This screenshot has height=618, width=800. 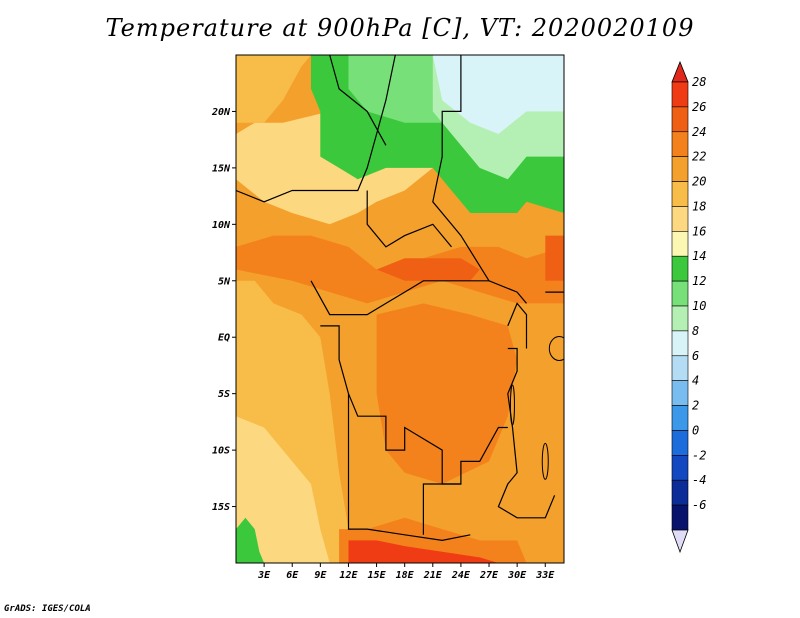 I want to click on region-east-hot, so click(x=554, y=258).